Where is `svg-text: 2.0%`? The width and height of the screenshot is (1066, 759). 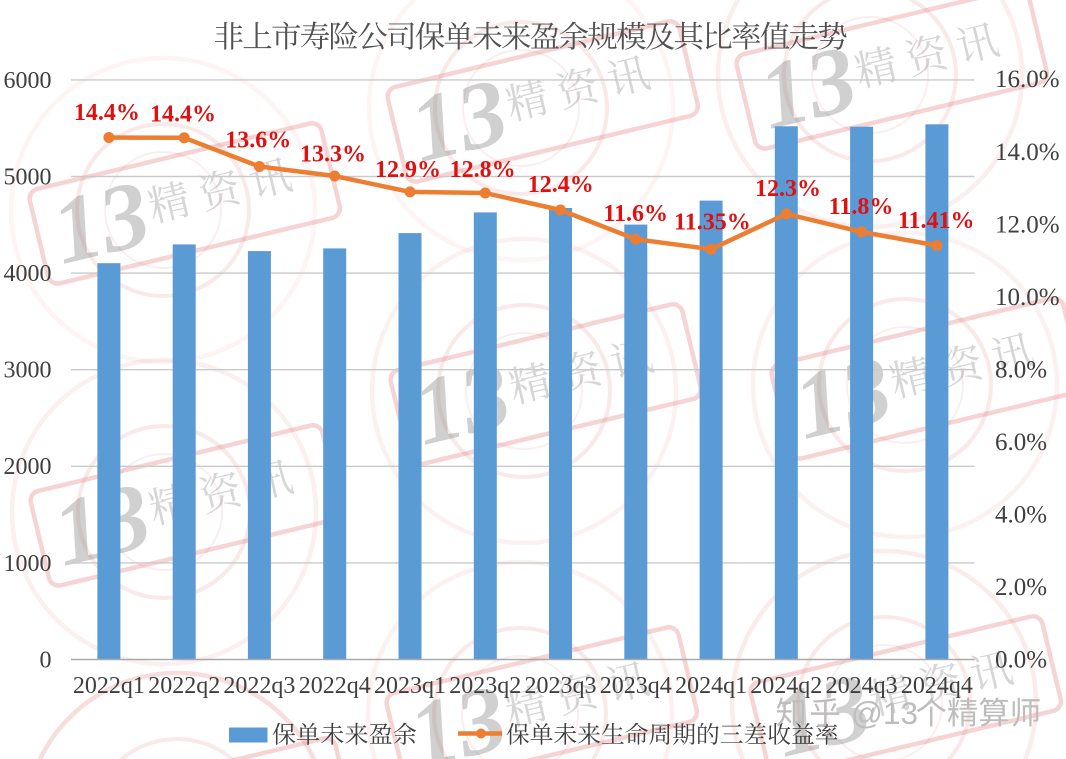 svg-text: 2.0% is located at coordinates (1021, 587).